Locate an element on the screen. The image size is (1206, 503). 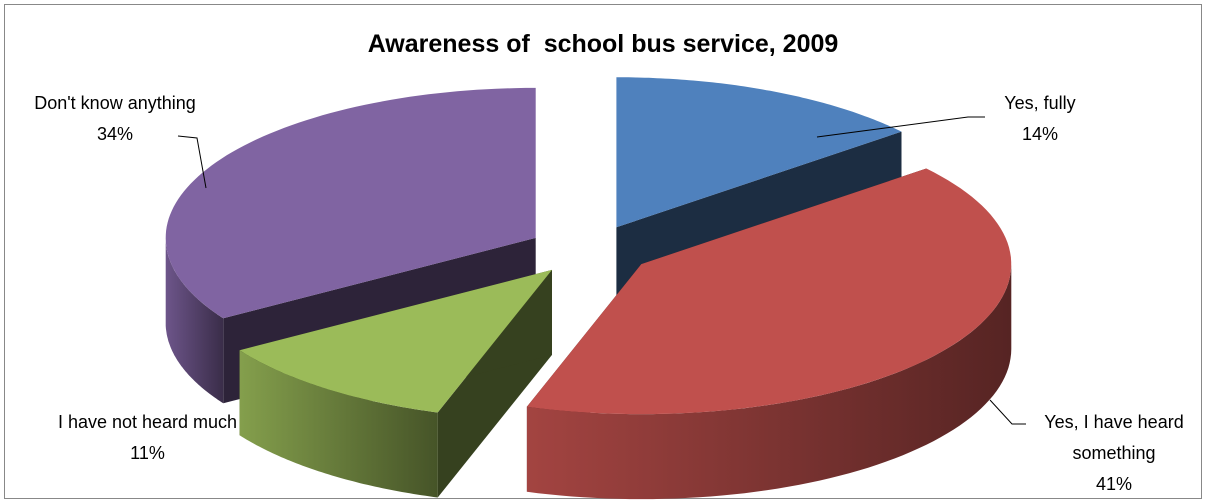
label-value: 11% is located at coordinates (147, 453).